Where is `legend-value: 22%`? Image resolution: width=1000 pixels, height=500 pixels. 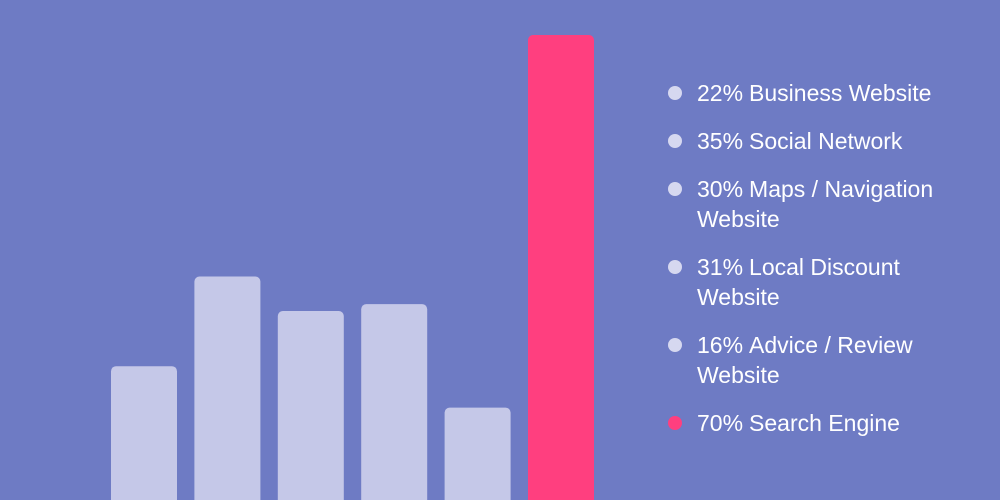
legend-value: 22% is located at coordinates (720, 93).